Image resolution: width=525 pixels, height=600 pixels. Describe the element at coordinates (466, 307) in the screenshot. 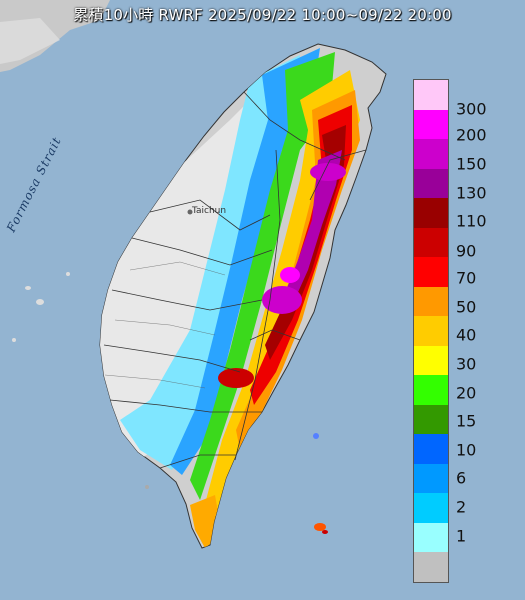

I see `legend-label: 50` at that location.